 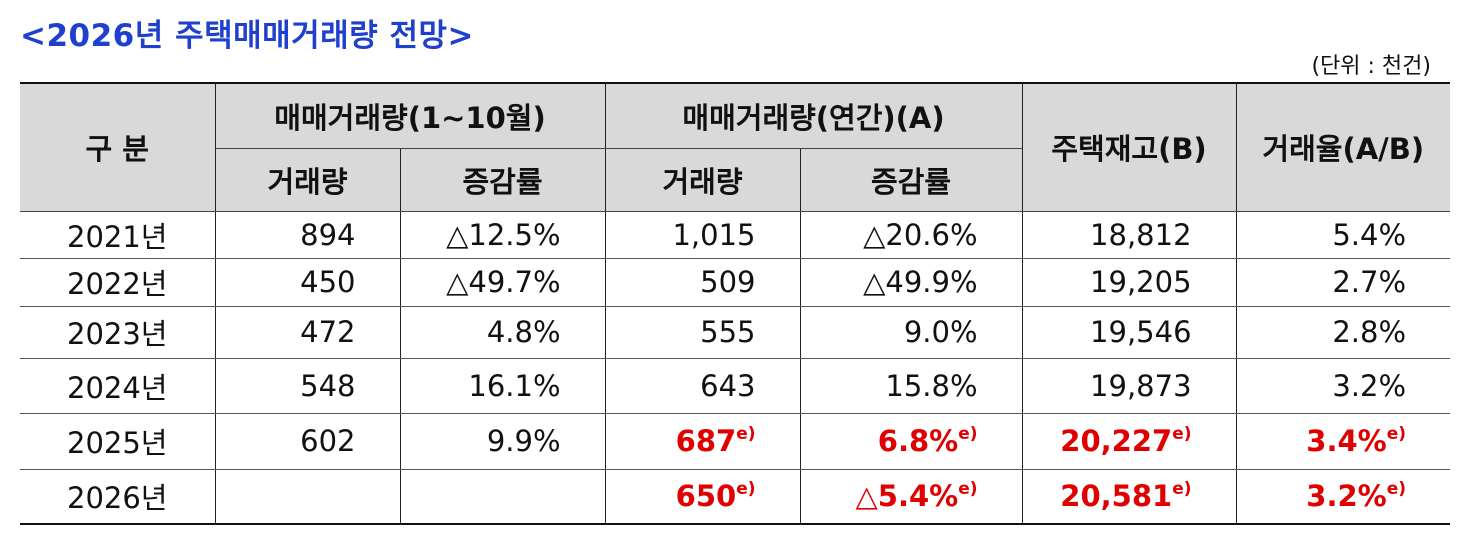 I want to click on value-cell: 3.2%, so click(x=1343, y=386).